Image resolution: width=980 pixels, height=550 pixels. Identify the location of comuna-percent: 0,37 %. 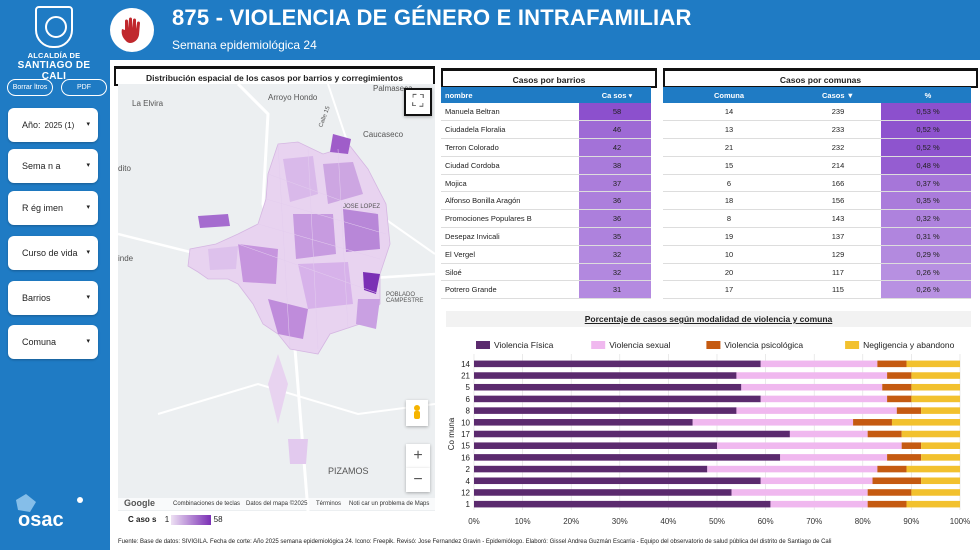
(926, 183).